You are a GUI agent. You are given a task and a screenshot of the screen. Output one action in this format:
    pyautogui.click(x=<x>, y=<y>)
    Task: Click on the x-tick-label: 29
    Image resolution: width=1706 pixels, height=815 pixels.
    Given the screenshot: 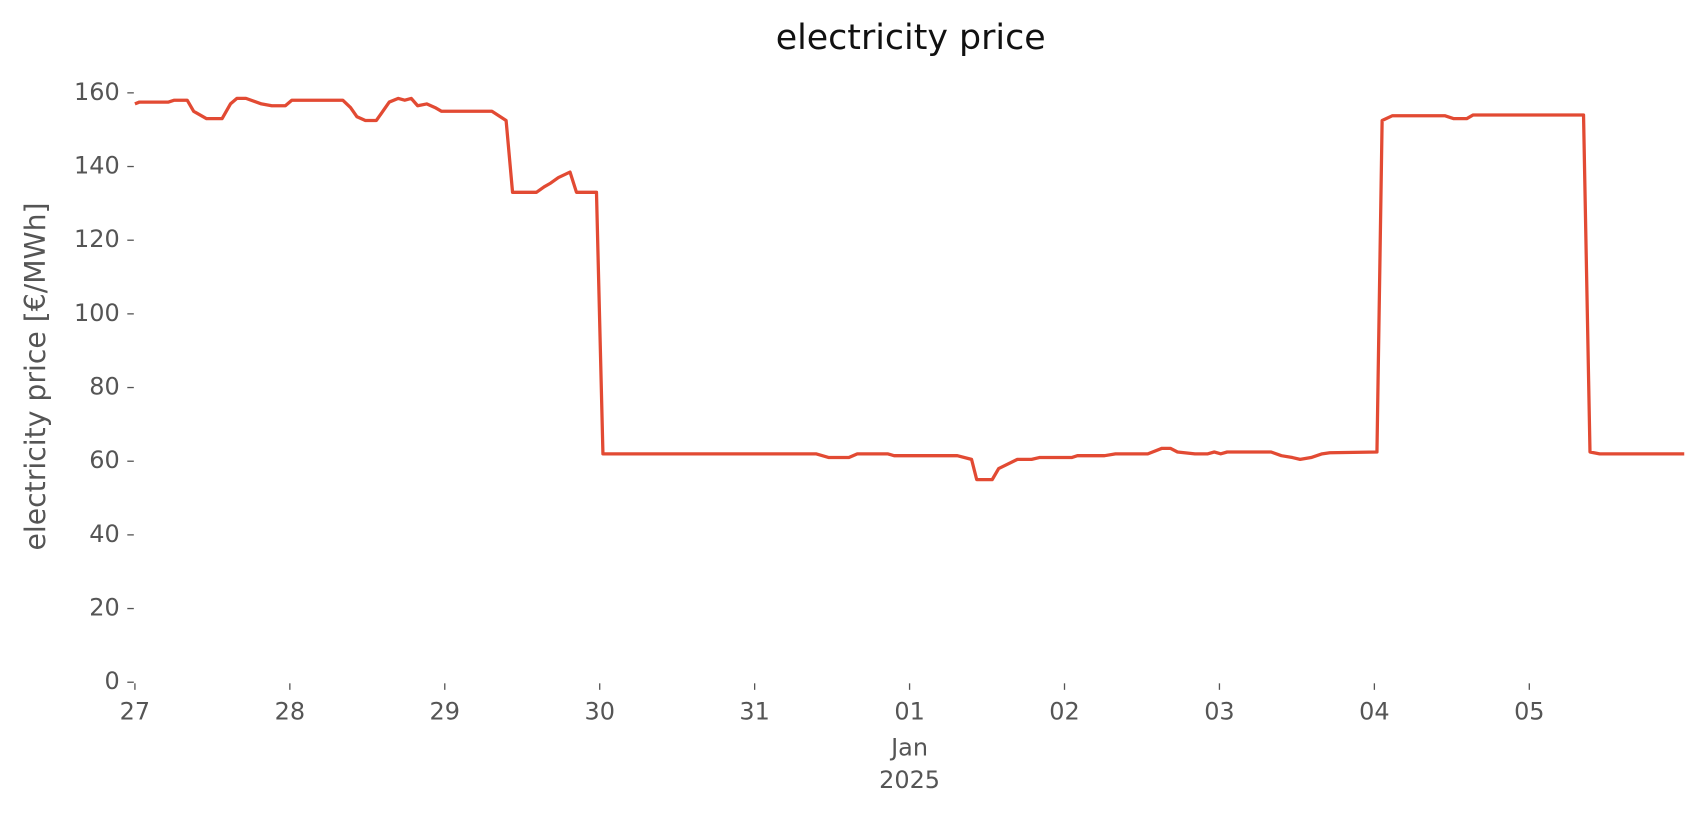 What is the action you would take?
    pyautogui.click(x=445, y=712)
    